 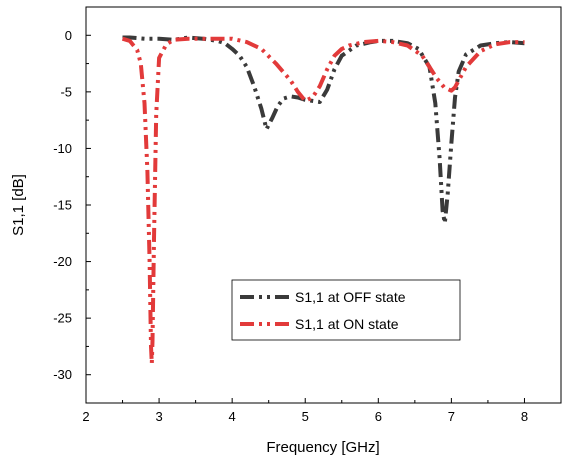 I want to click on legend-label-on-state: S1,1 at ON state, so click(x=347, y=324).